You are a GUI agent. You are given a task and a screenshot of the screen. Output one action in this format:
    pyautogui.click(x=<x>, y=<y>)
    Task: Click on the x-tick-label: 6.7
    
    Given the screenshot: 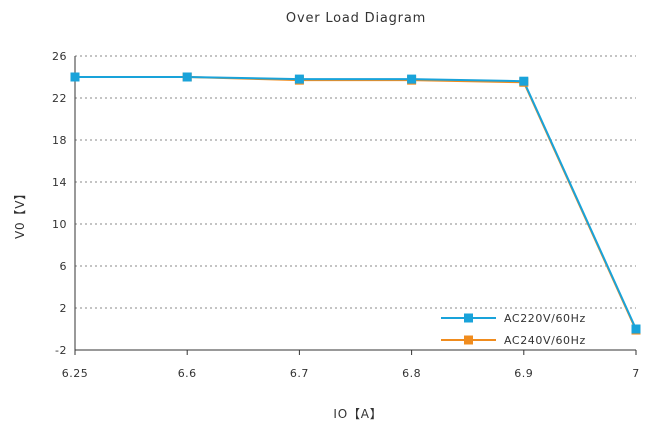 What is the action you would take?
    pyautogui.click(x=299, y=373)
    